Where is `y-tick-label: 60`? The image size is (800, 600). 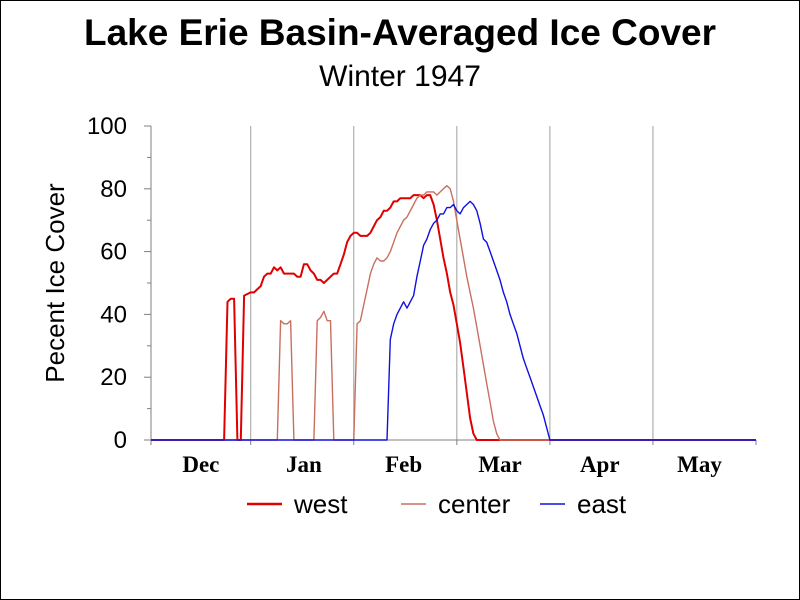 y-tick-label: 60 is located at coordinates (113, 252).